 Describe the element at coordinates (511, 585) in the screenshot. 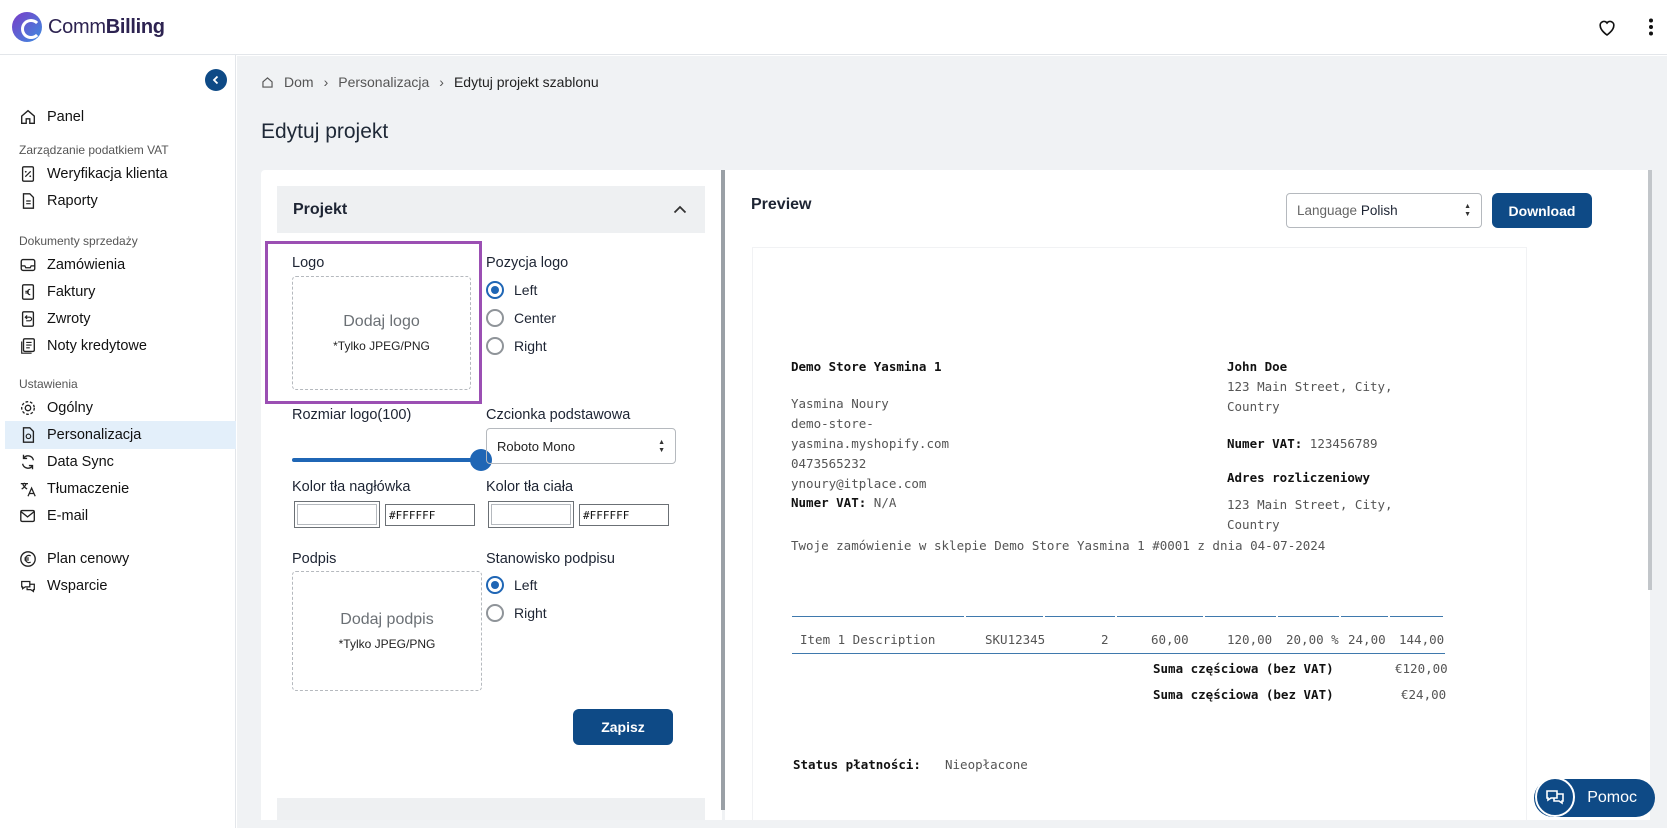

I see `radio-signature-left: Left` at that location.